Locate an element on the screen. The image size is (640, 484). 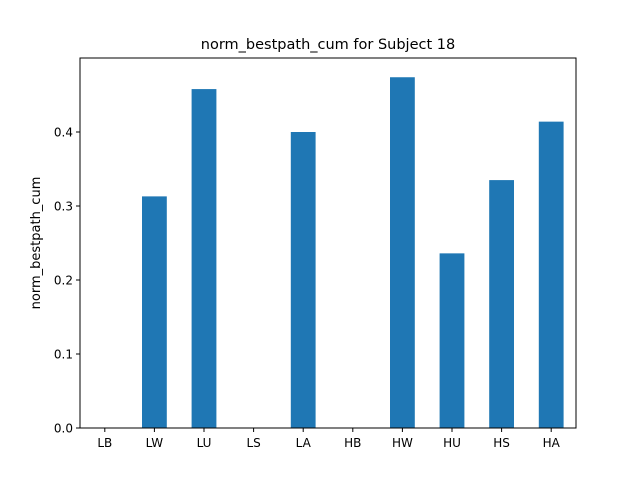
bar-la is located at coordinates (303, 280).